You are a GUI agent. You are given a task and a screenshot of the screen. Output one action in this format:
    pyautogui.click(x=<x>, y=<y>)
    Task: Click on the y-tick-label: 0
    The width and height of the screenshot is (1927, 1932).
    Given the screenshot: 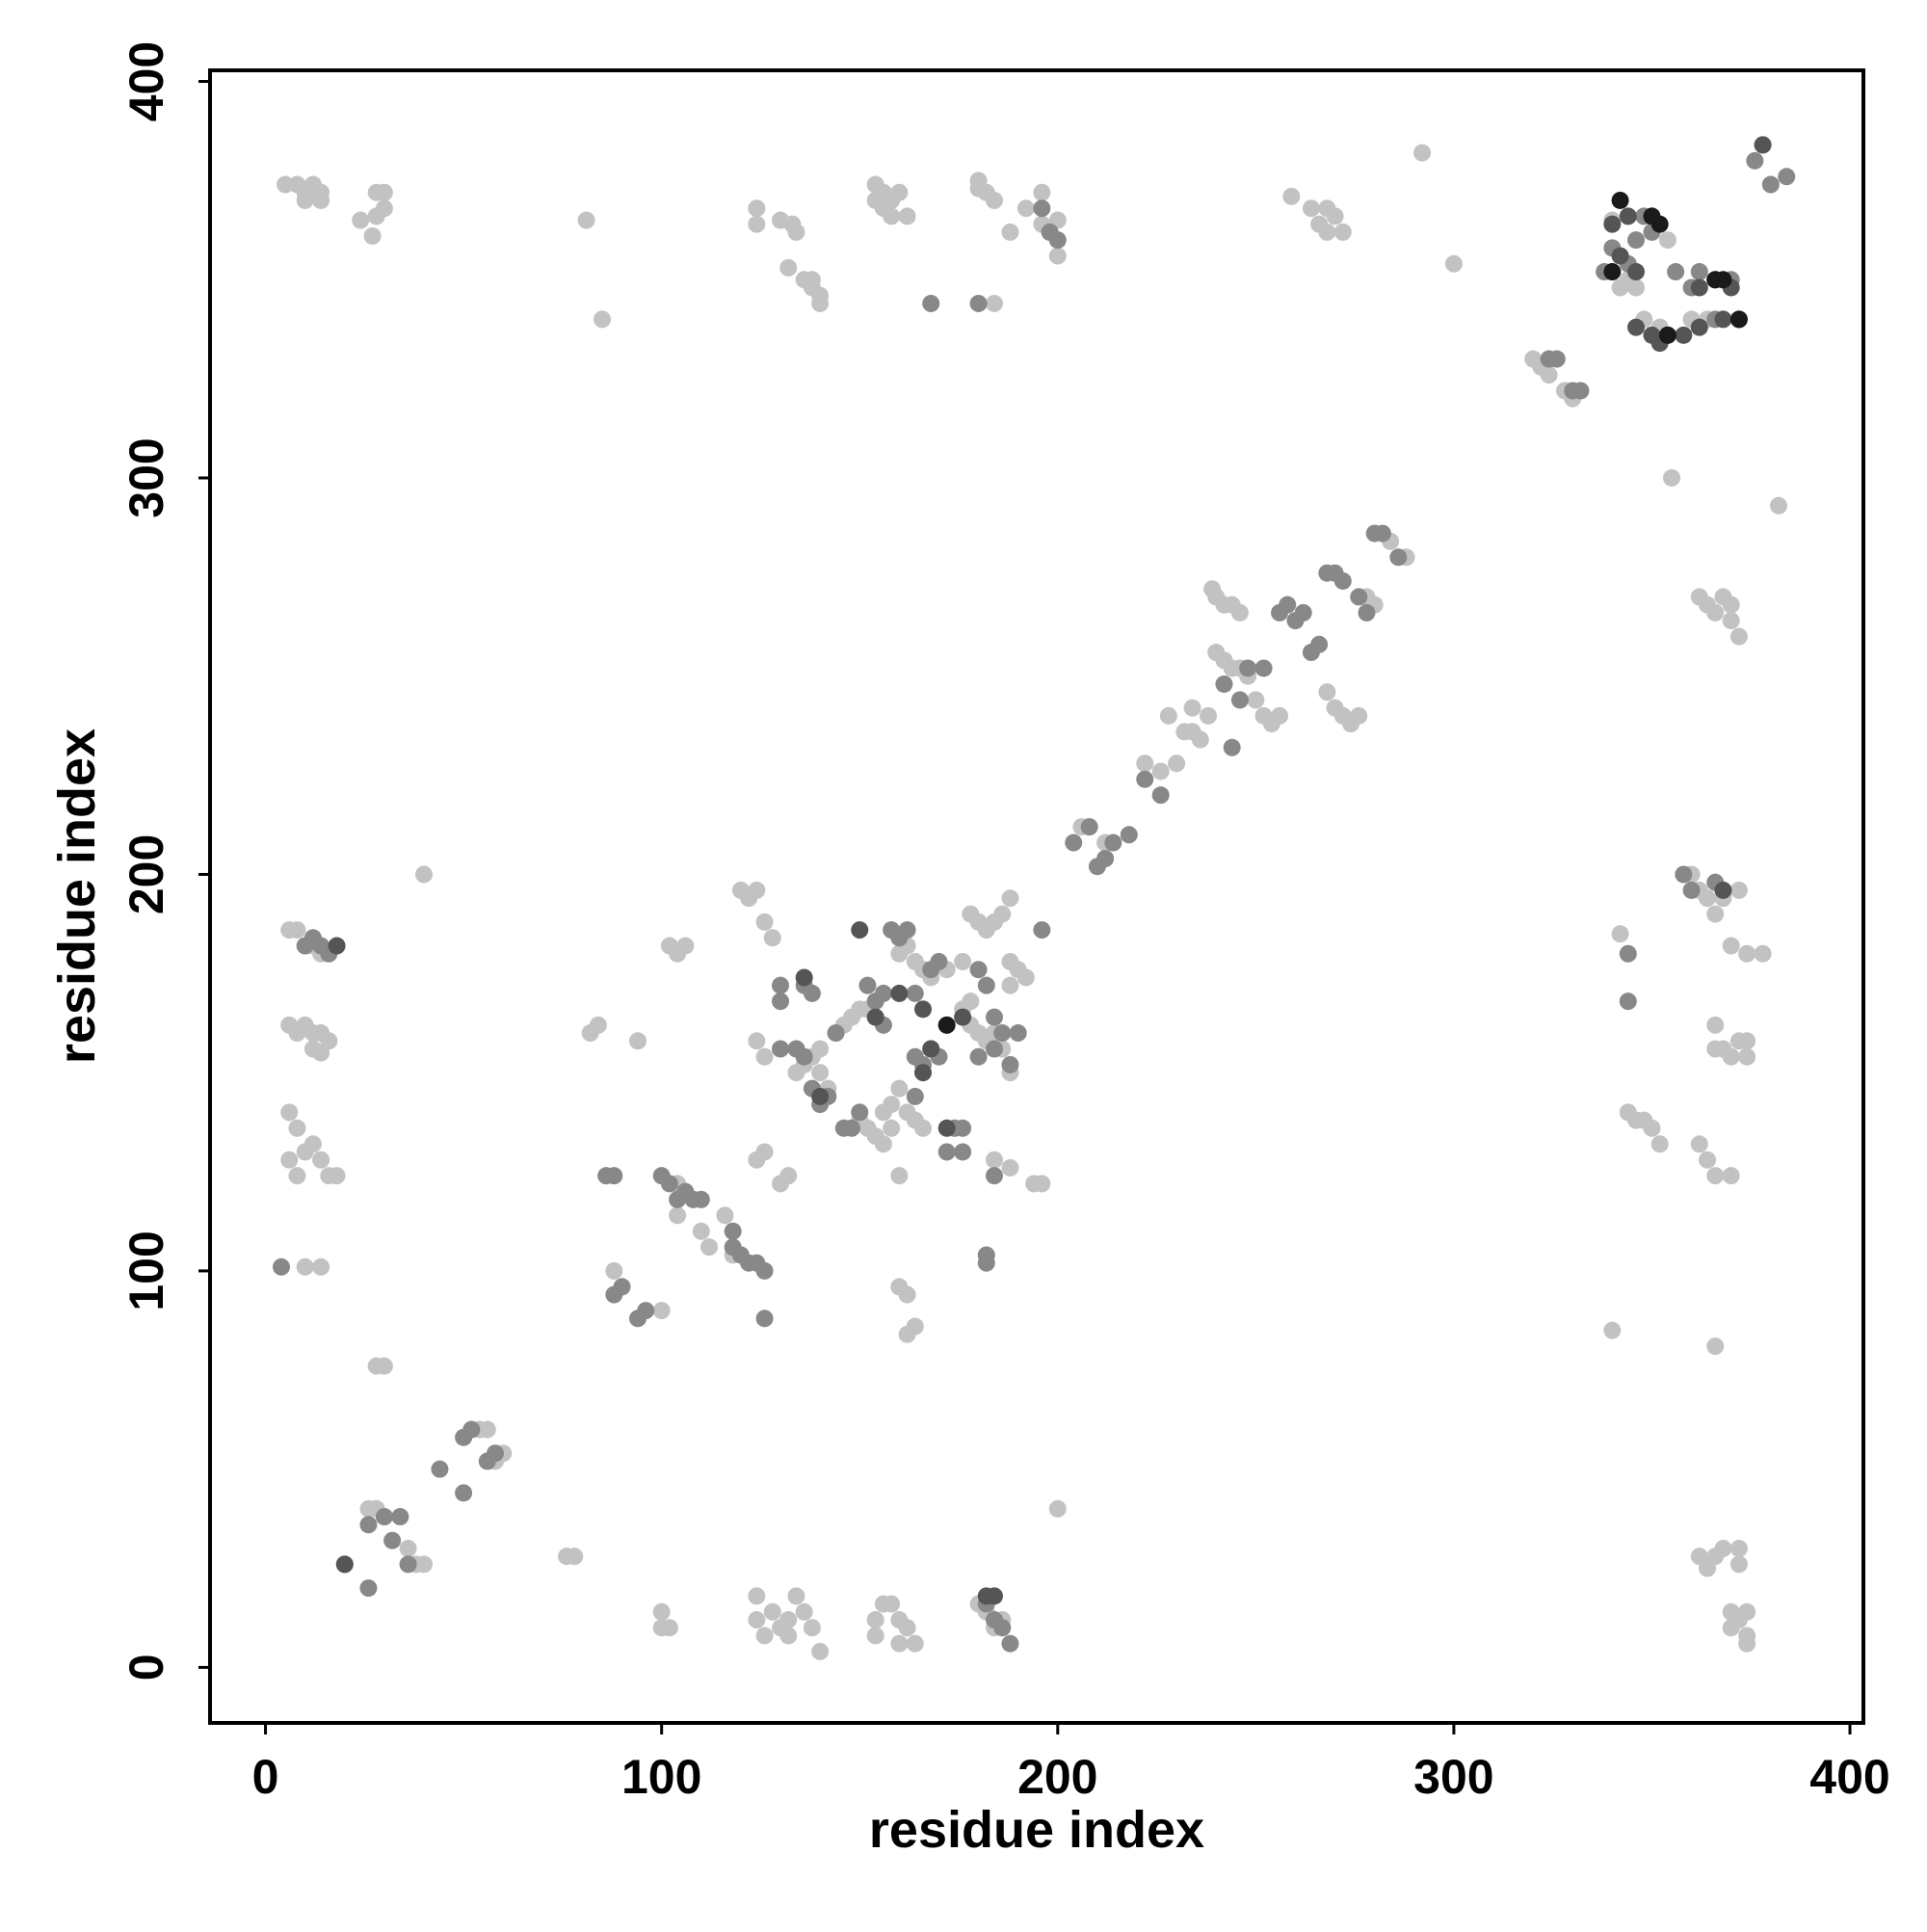 What is the action you would take?
    pyautogui.click(x=146, y=1667)
    